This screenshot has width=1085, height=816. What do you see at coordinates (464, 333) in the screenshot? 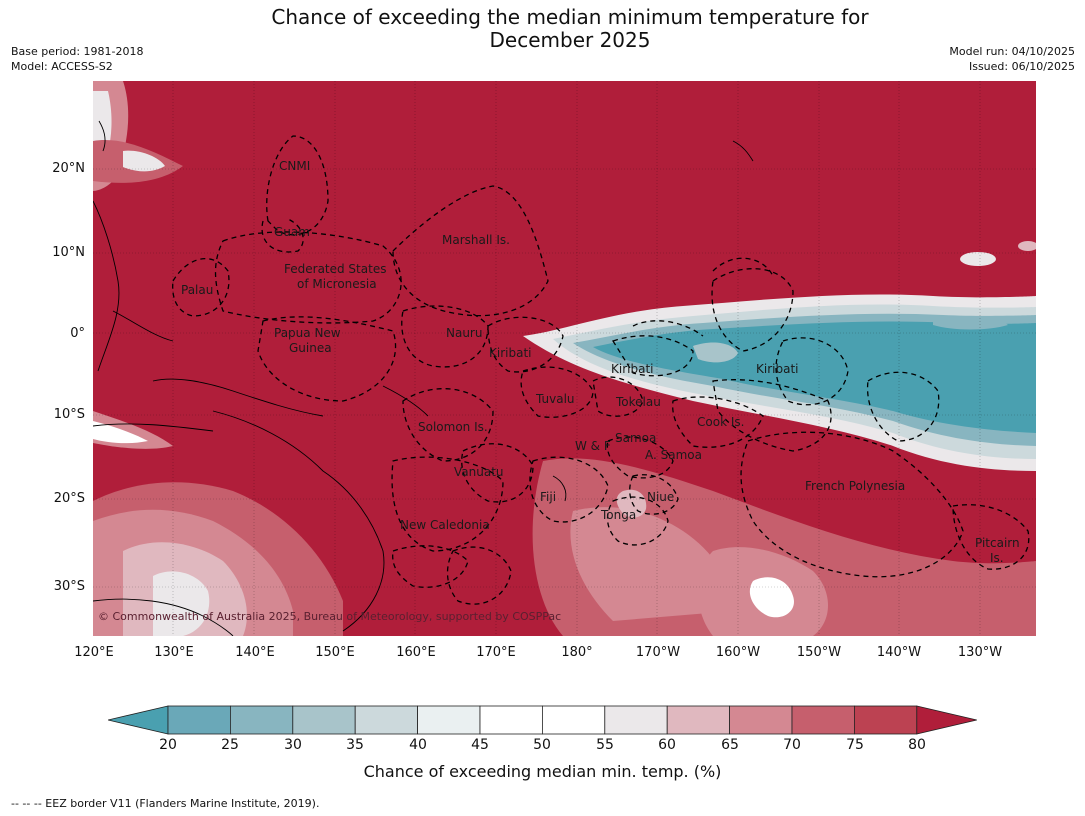
I see `region-label: Nauru` at bounding box center [464, 333].